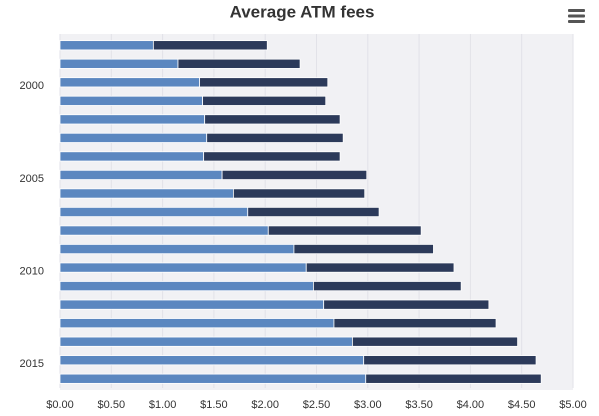  I want to click on x-tick-label: $4.50, so click(522, 405).